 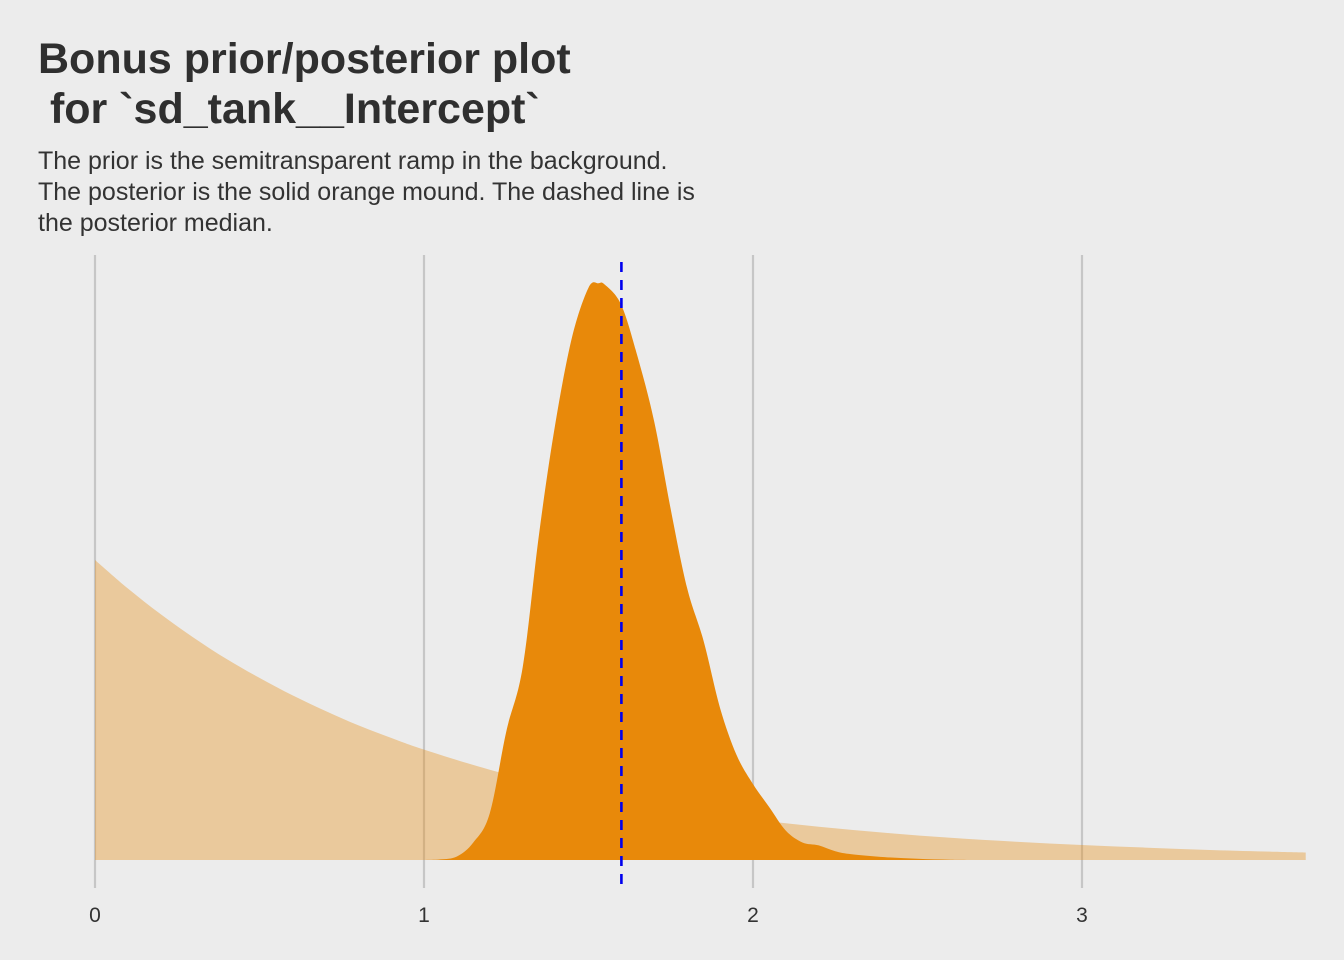 What do you see at coordinates (424, 915) in the screenshot?
I see `x-tick-label-1: 1` at bounding box center [424, 915].